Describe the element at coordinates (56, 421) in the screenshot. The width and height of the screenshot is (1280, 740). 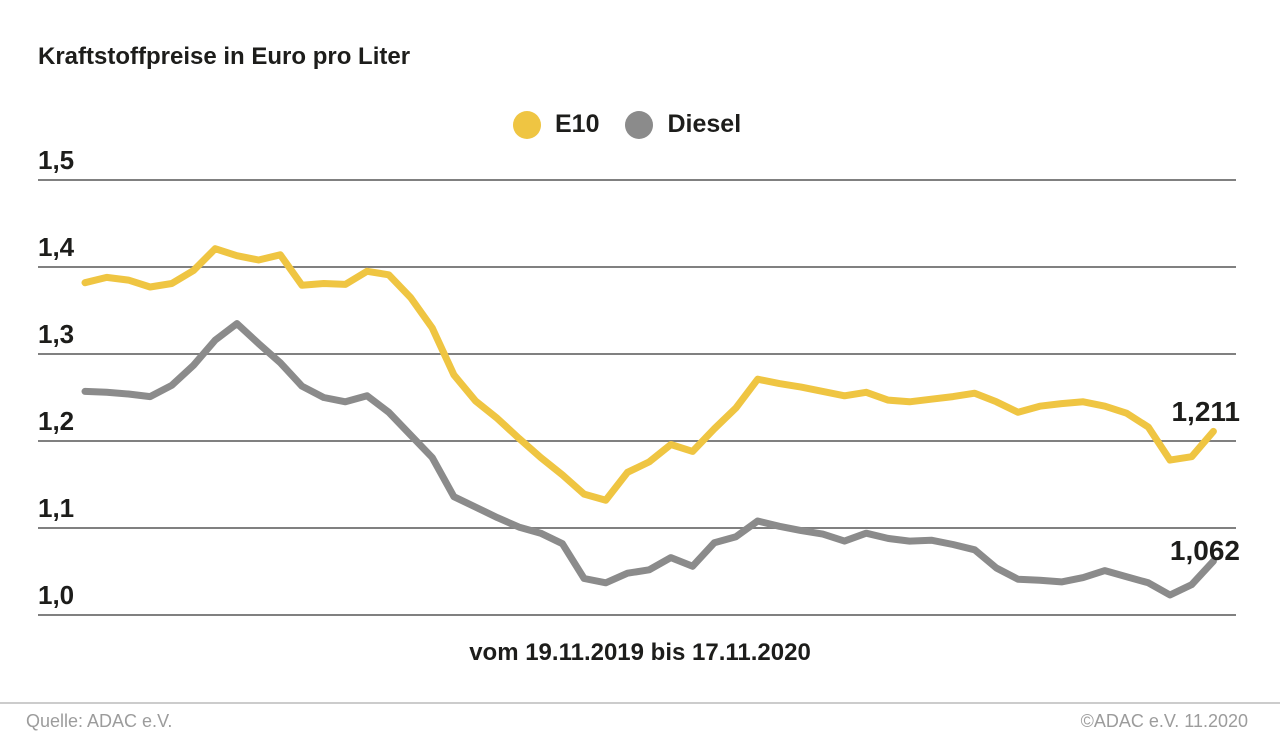
I see `y-tick-label-1,2: 1,2` at that location.